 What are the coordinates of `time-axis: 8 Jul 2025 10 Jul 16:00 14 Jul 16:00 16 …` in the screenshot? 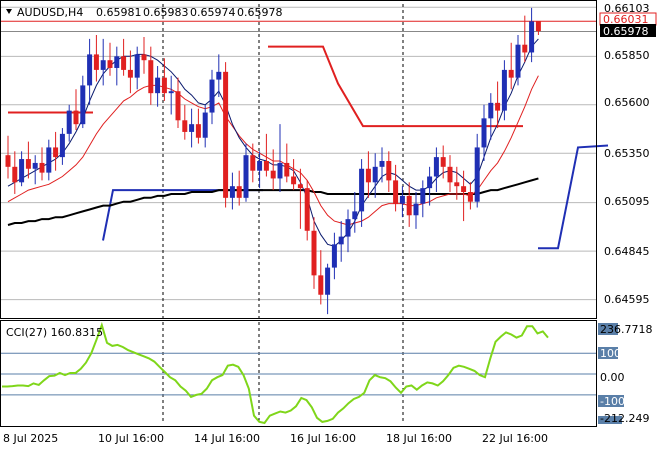 It's located at (275, 438).